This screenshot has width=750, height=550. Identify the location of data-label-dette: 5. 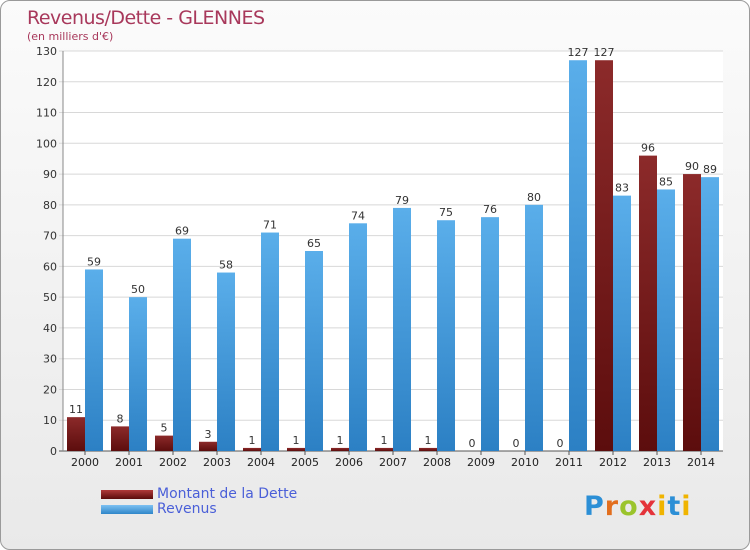
(164, 428).